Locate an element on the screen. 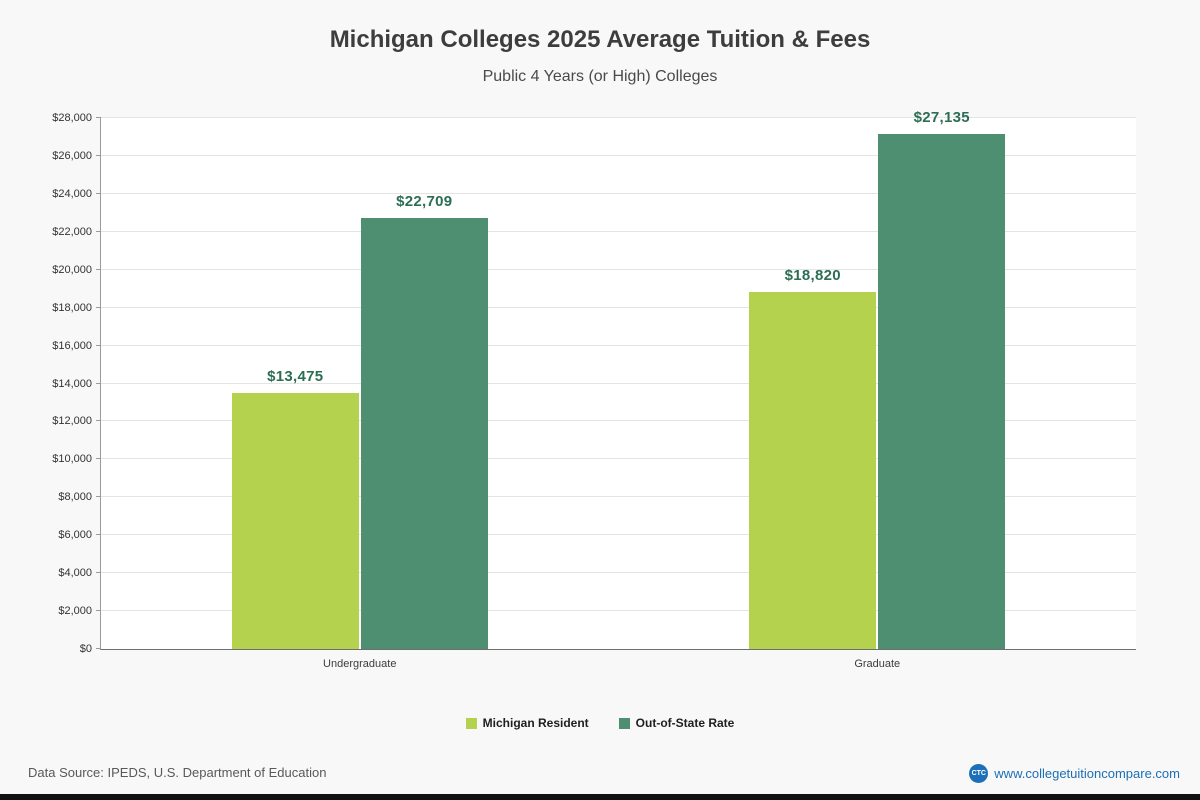 This screenshot has height=800, width=1200. y-axis-label: $24,000 is located at coordinates (72, 193).